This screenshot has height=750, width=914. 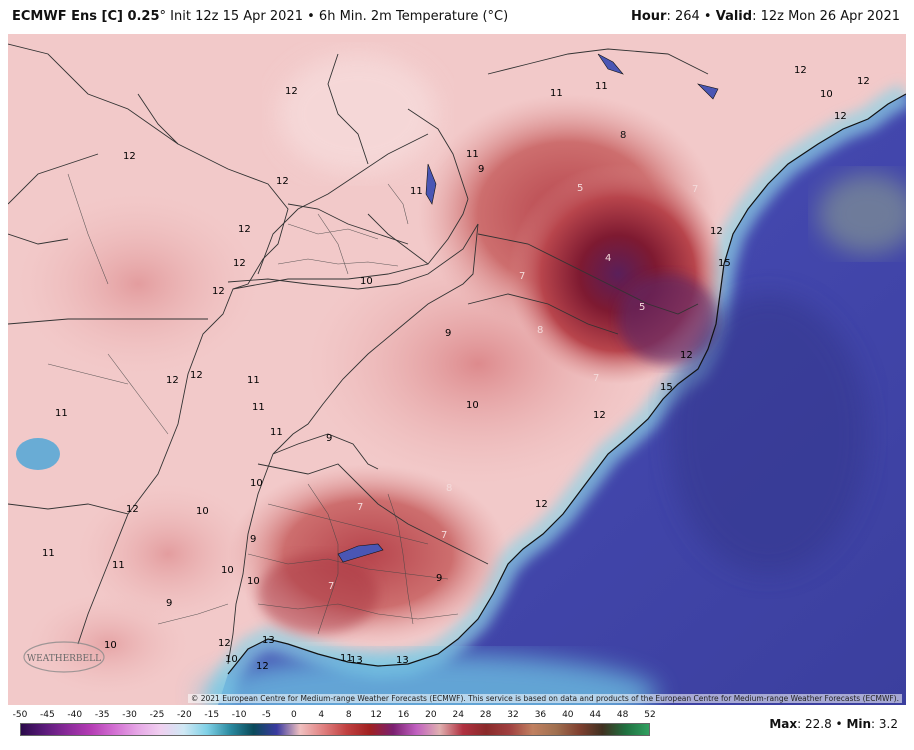 I want to click on shelf-south, so click(x=428, y=679).